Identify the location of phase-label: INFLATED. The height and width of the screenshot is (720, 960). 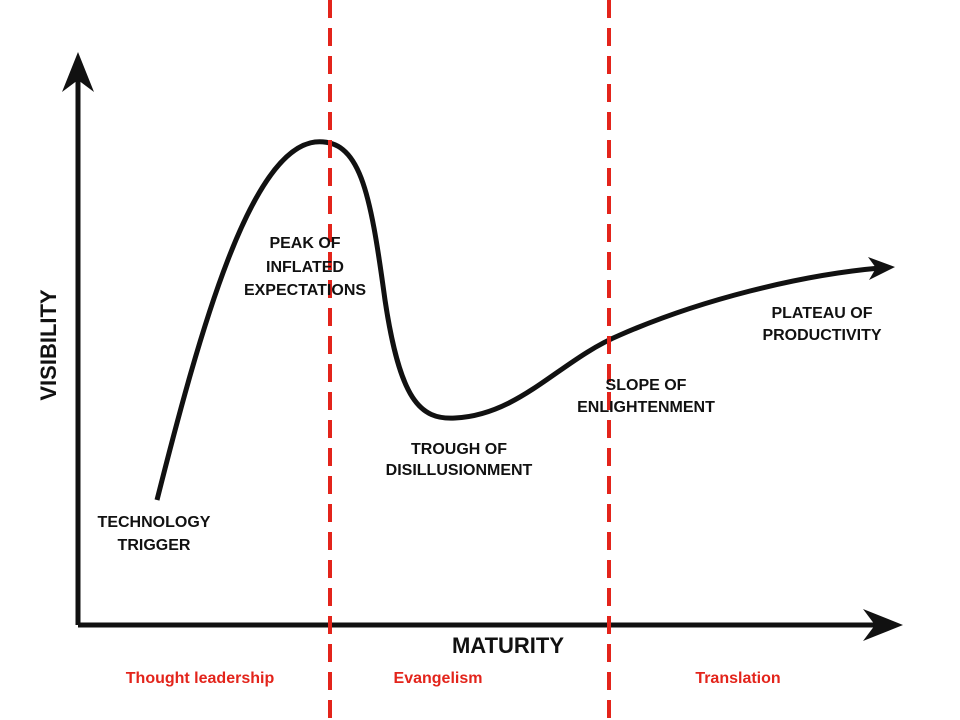
(305, 267).